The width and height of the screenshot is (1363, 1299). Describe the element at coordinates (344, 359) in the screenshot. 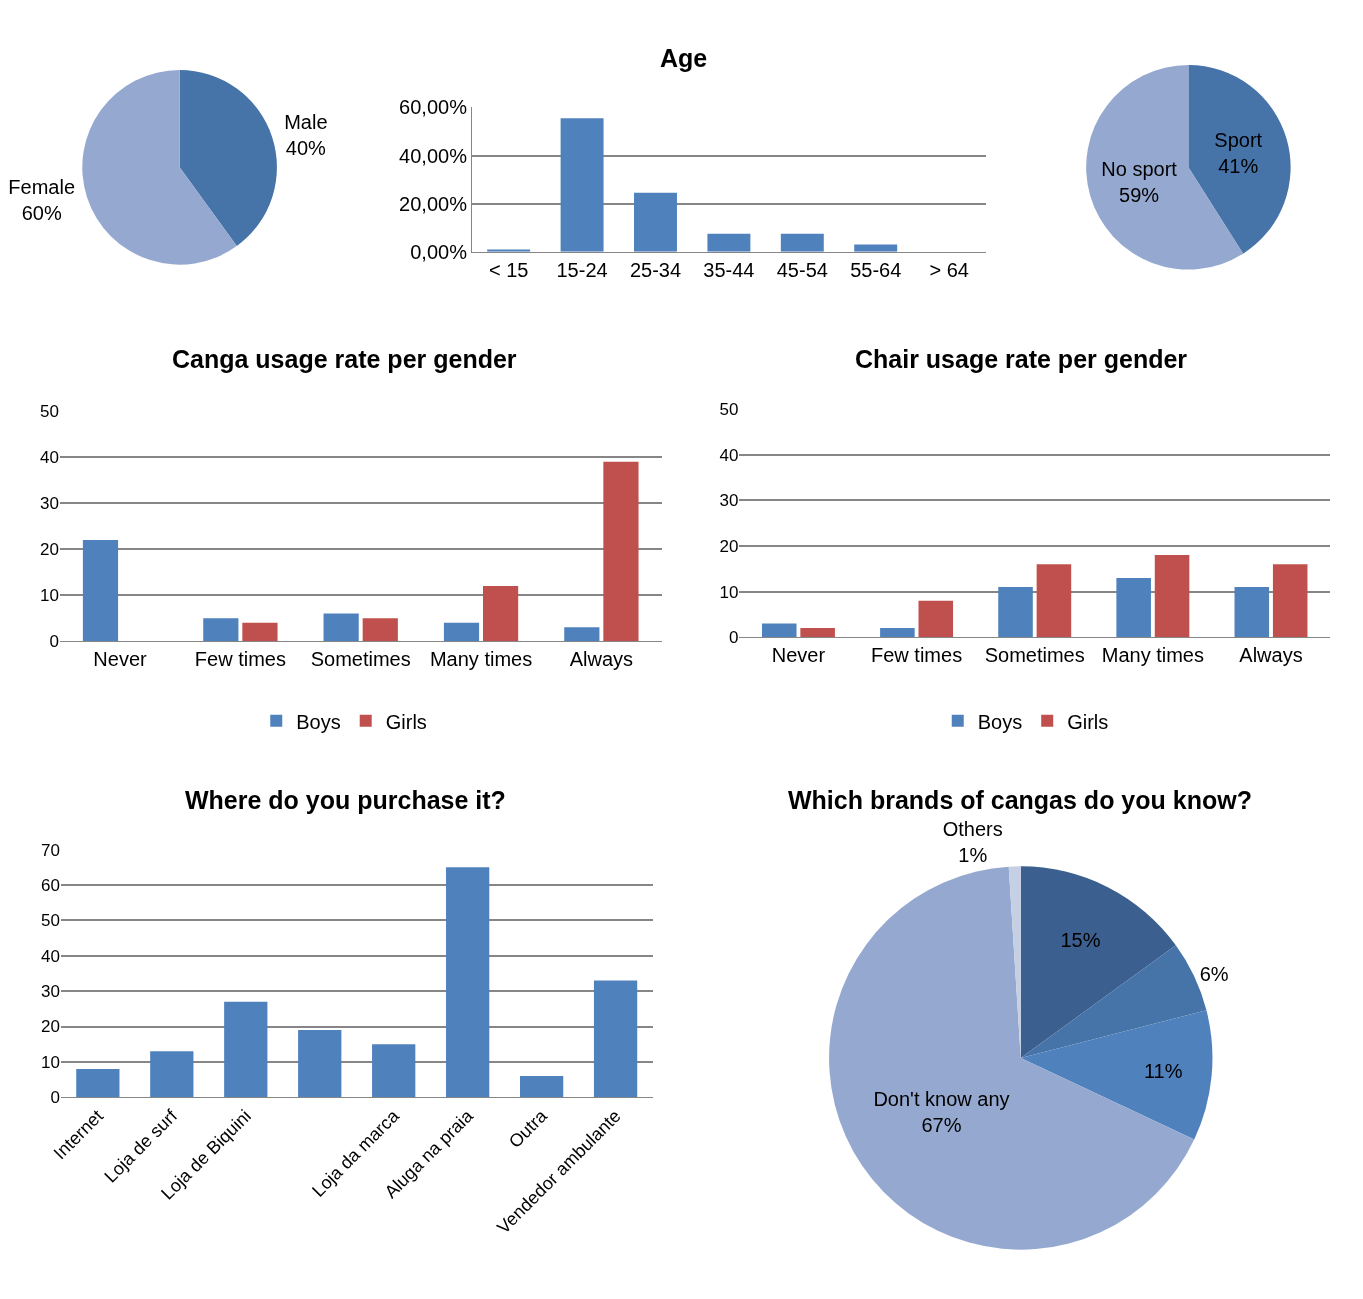

I see `chart-title: Canga usage rate per gender` at that location.